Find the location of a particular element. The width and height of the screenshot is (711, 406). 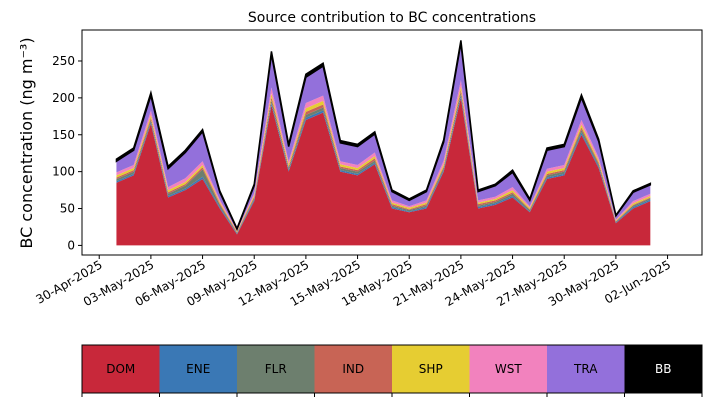

legend-label: BB is located at coordinates (663, 369).